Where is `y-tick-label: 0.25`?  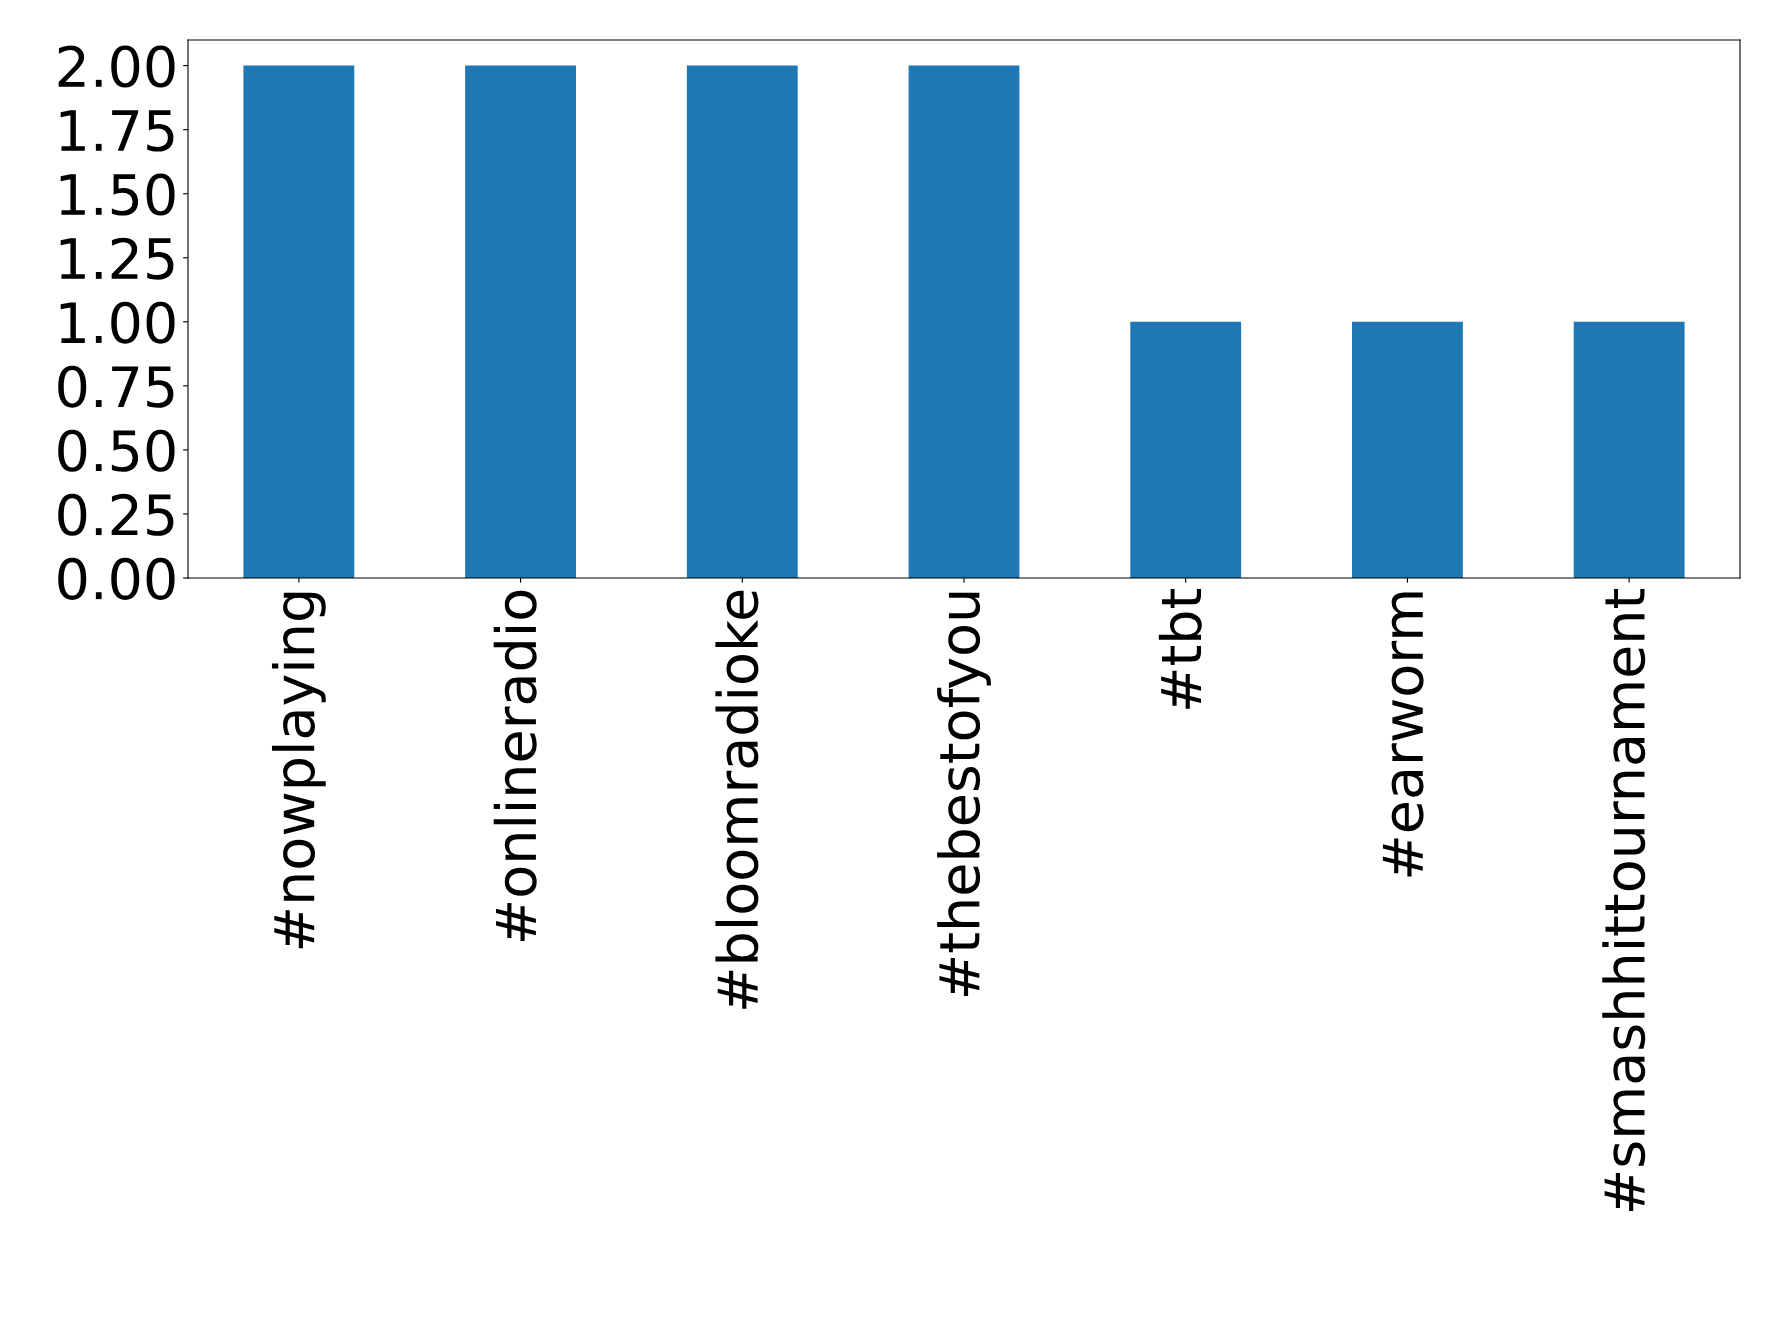 y-tick-label: 0.25 is located at coordinates (116, 514).